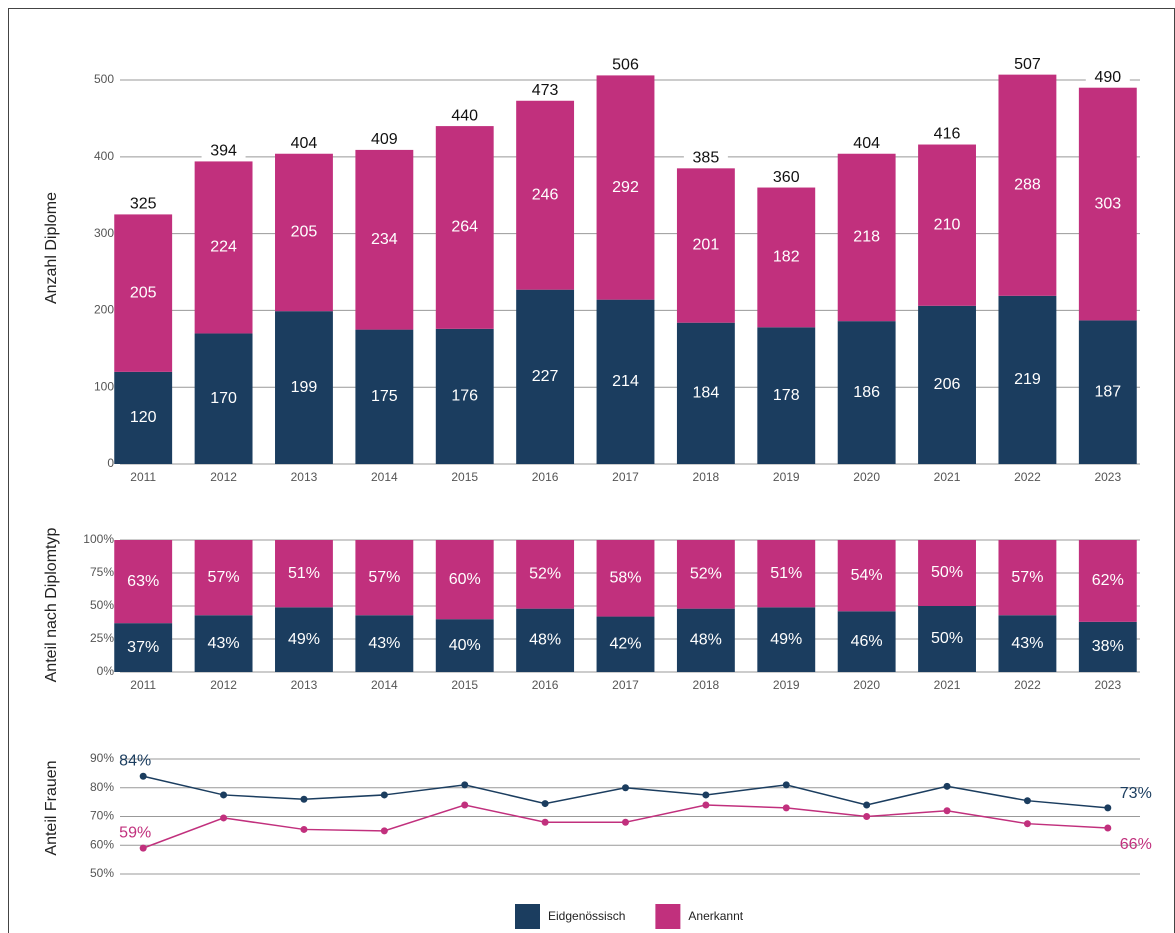 This screenshot has height=933, width=1175. Describe the element at coordinates (102, 605) in the screenshot. I see `y-tick-label: 50%` at that location.